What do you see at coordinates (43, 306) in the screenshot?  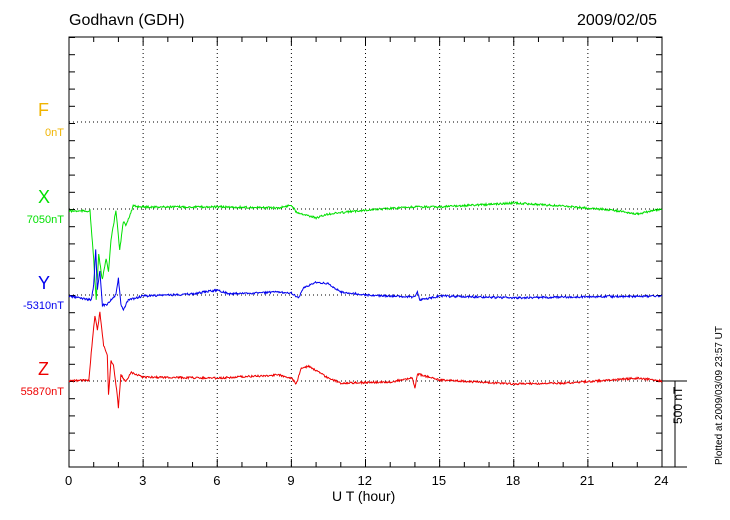 I see `baseline-label-Y: -5310nT` at bounding box center [43, 306].